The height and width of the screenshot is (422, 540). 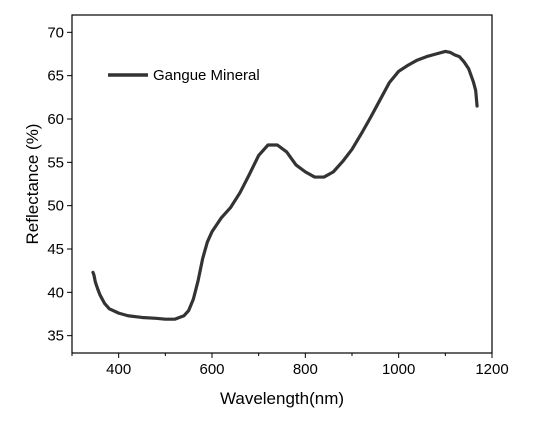 I want to click on y-tick-label: 40, so click(x=55, y=292).